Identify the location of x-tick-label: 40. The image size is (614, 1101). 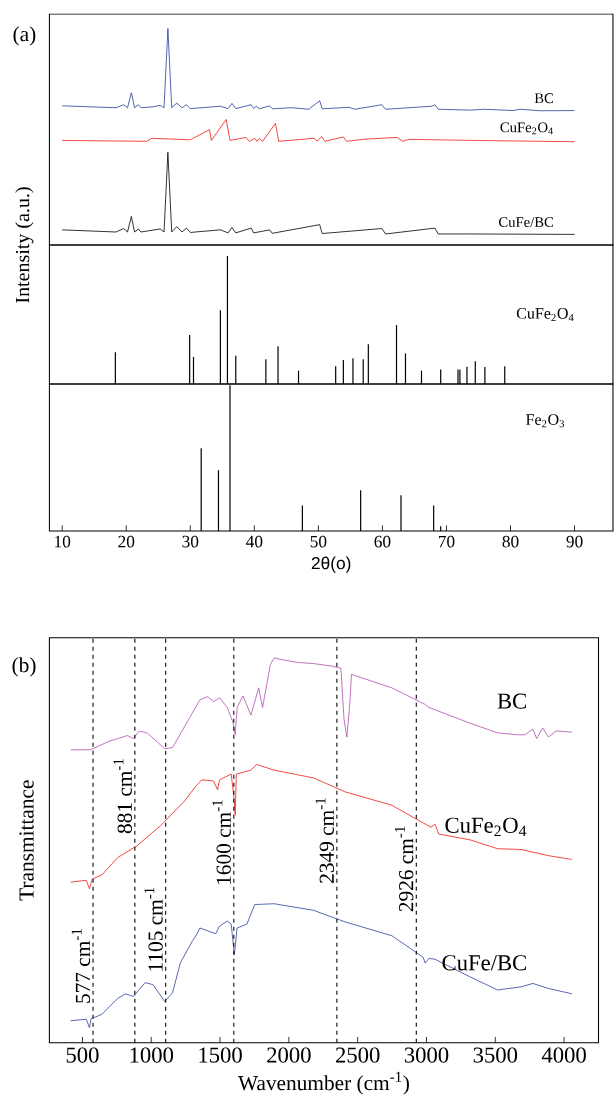
(254, 541).